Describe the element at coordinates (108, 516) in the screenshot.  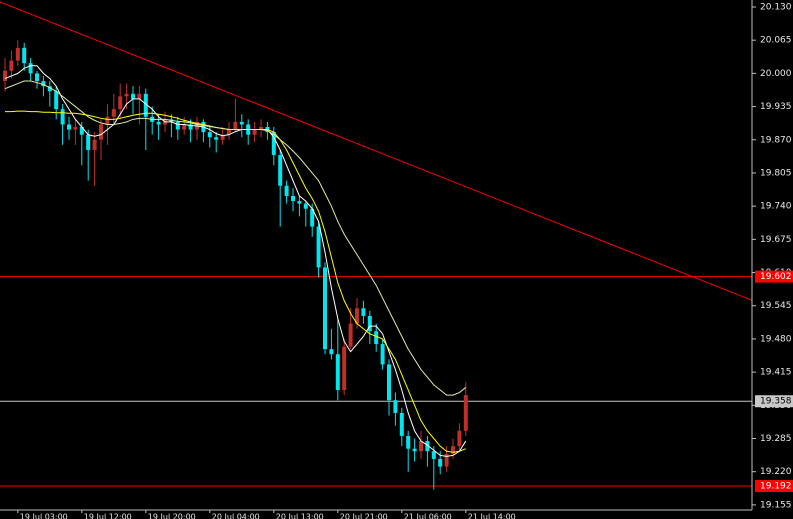
I see `x-tick-label: 19 Jul 12:00` at that location.